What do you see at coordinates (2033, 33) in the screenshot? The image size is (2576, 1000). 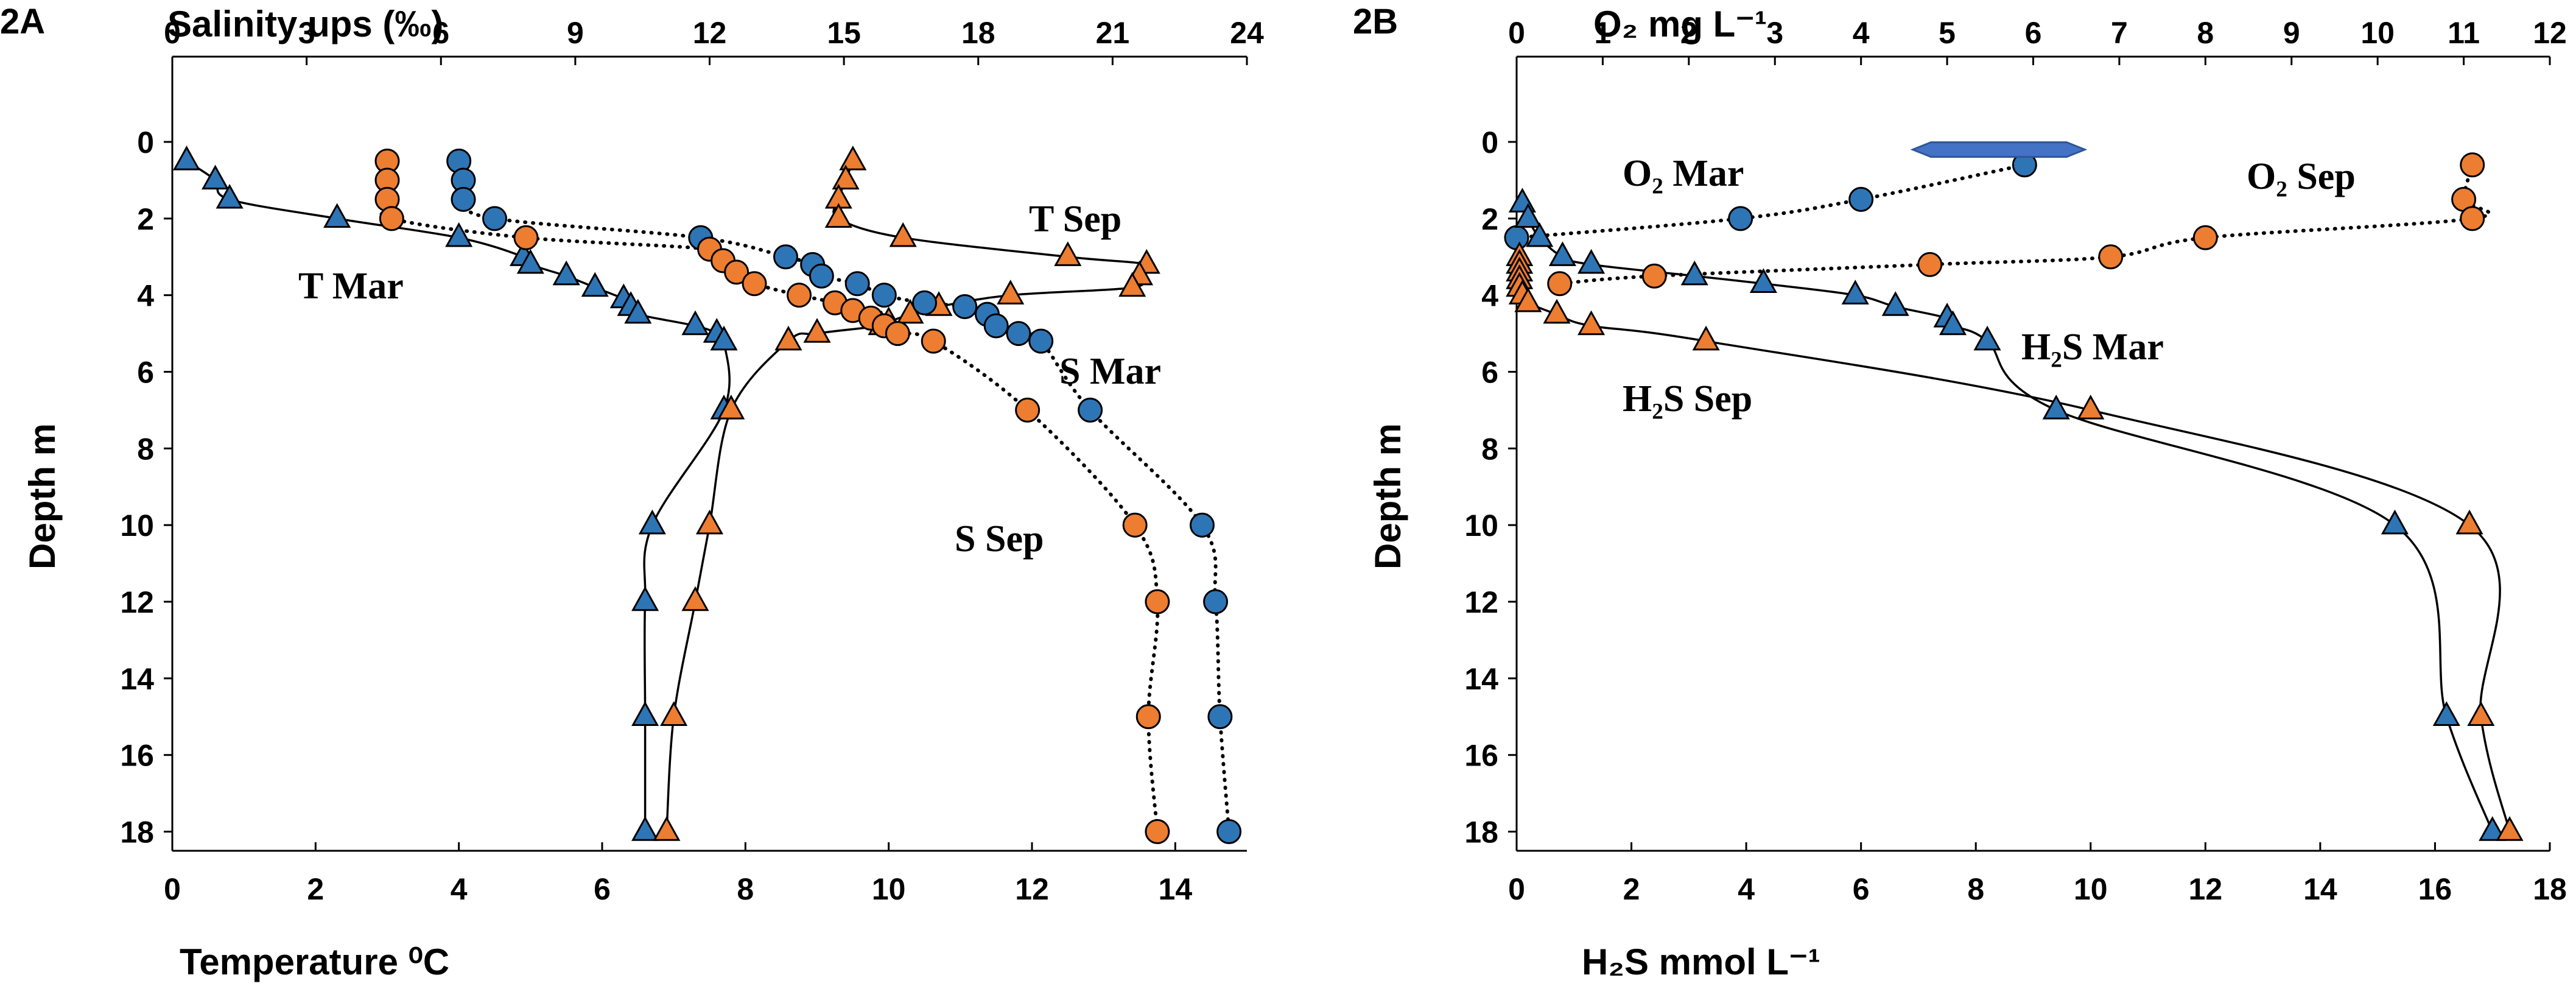 I see `top-axis-tick-label: 6` at bounding box center [2033, 33].